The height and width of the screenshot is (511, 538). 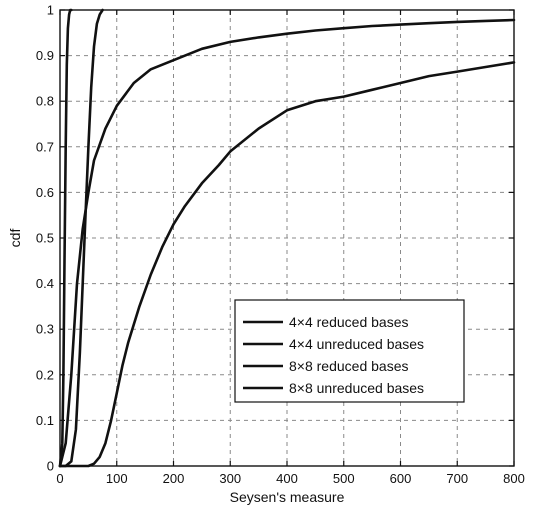 What do you see at coordinates (45, 238) in the screenshot?
I see `y-tick-label: 0.5` at bounding box center [45, 238].